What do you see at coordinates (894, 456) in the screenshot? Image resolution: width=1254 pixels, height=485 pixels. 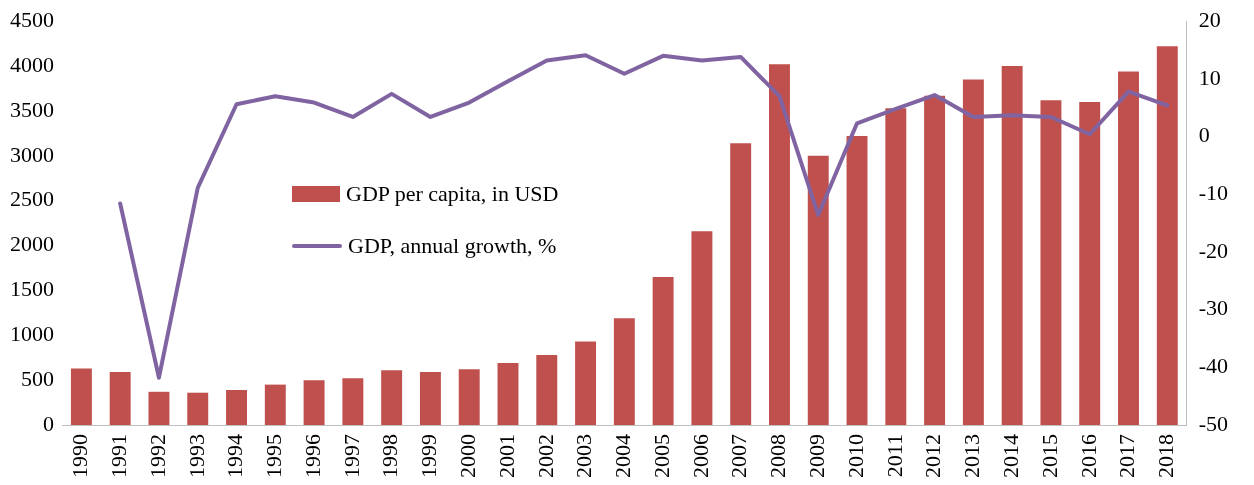 I see `x-tick-label: 2011` at bounding box center [894, 456].